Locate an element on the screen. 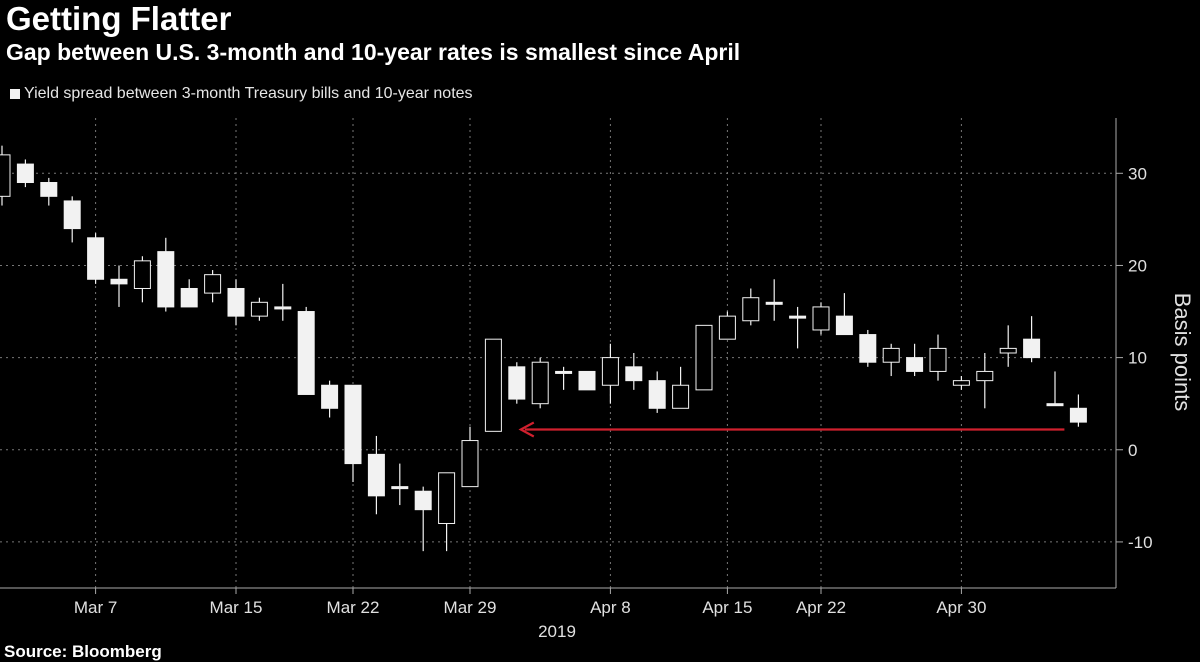 The image size is (1200, 662). x-tick-label: Mar 22 is located at coordinates (353, 607).